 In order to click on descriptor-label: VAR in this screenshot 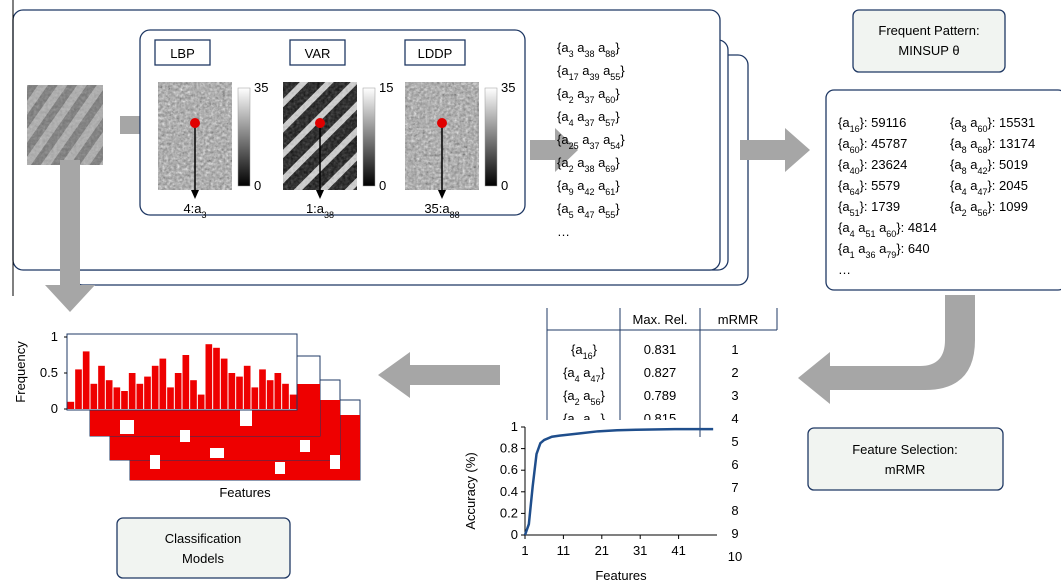, I will do `click(318, 53)`.